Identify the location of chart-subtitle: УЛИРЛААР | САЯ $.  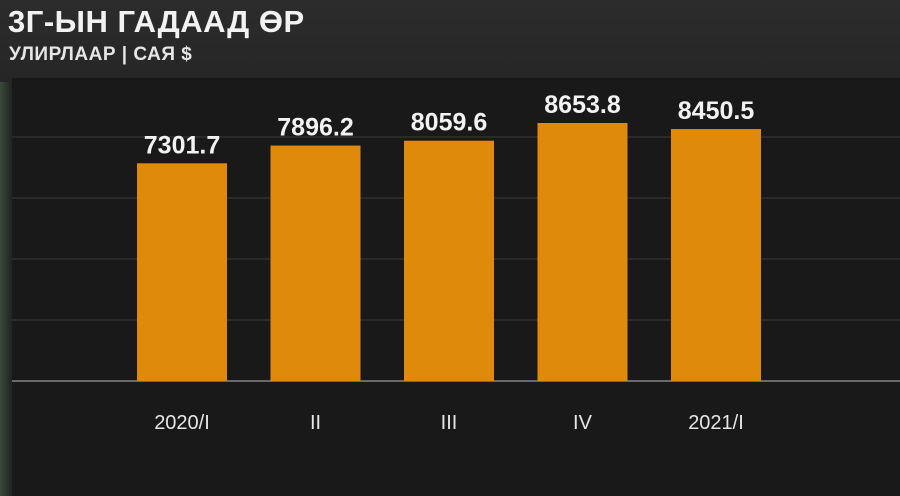
(101, 54).